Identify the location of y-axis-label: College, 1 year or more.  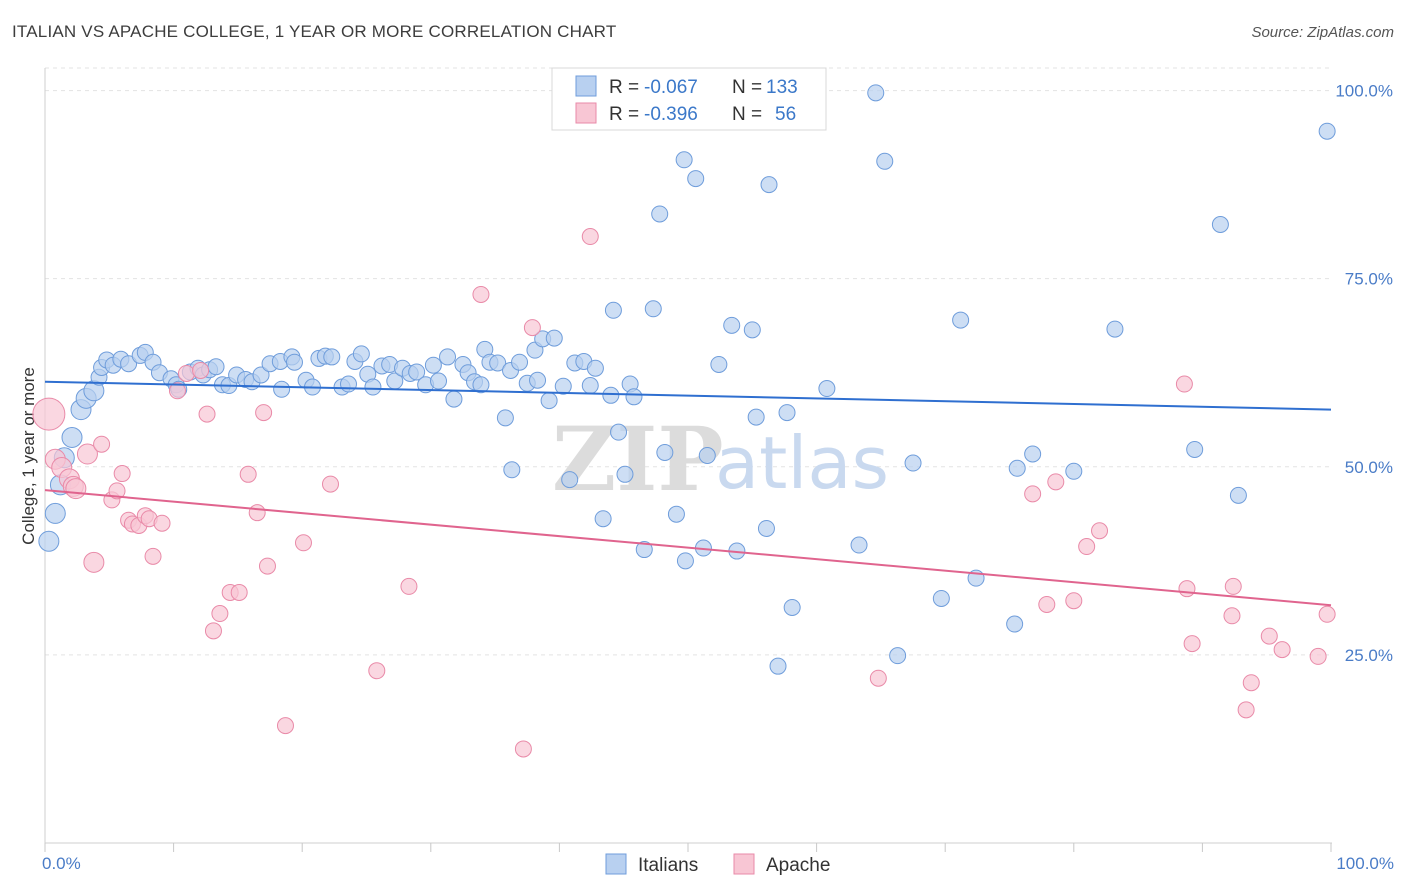
(28, 456).